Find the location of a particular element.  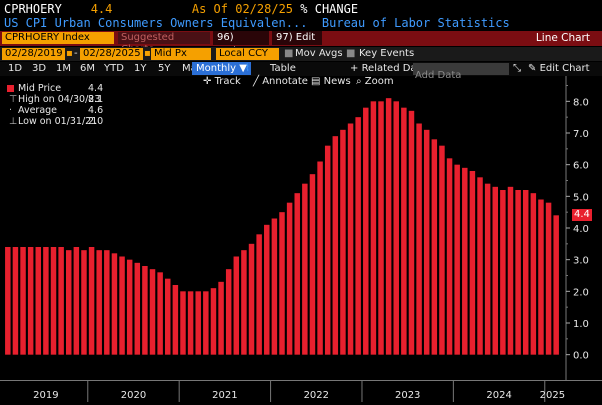

annotate-tool: ╱ Annotate is located at coordinates (280, 81).